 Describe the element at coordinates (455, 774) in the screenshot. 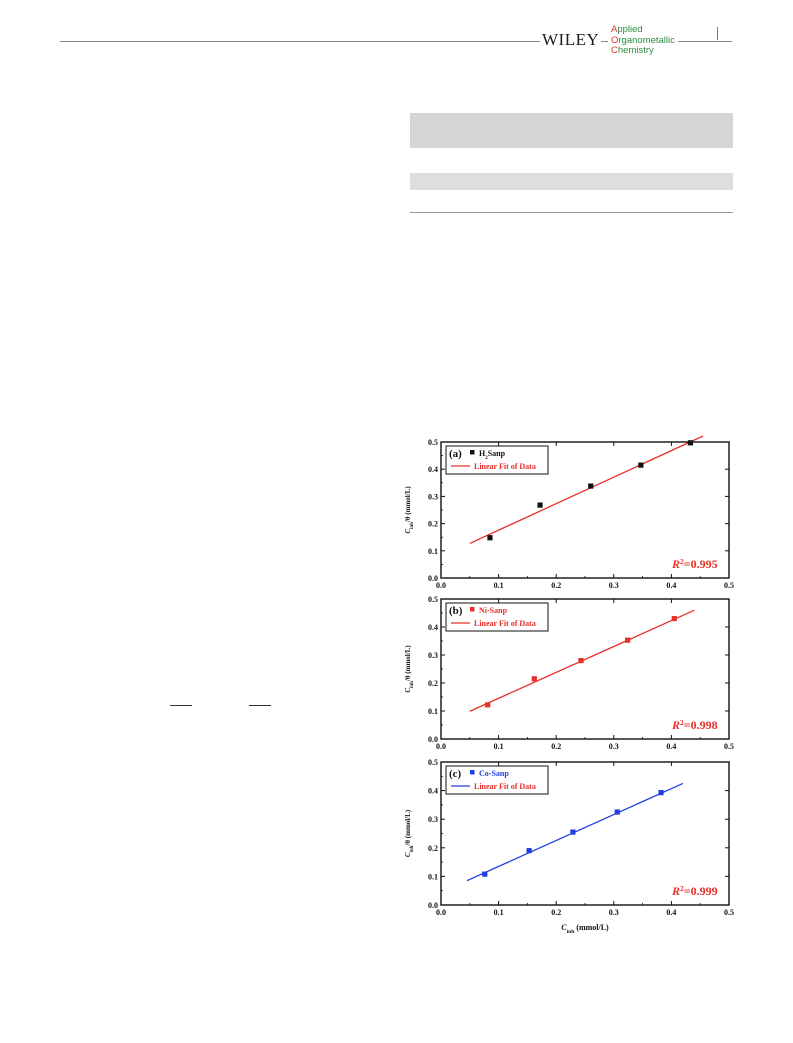

I see `panel-label: (c)` at that location.